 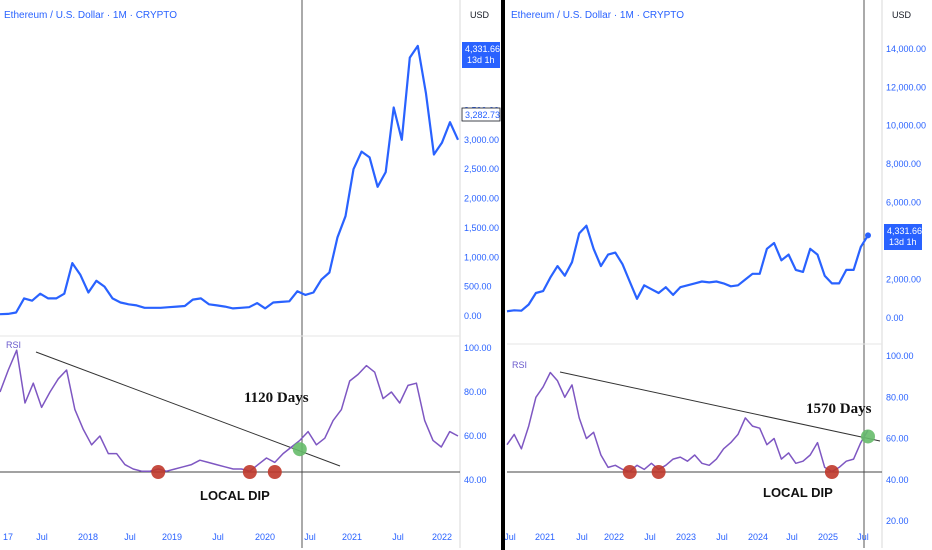 I want to click on left-price-tick-label: 2,000.00, so click(x=481, y=199).